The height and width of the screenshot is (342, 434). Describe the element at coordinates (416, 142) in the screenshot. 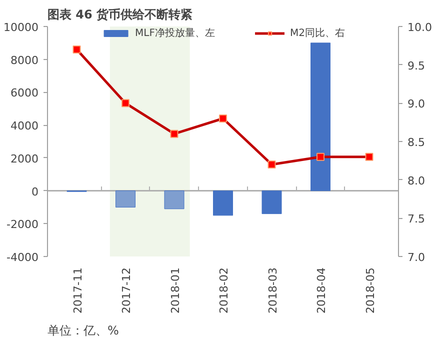

I see `y2-tick-label: 8.5` at that location.